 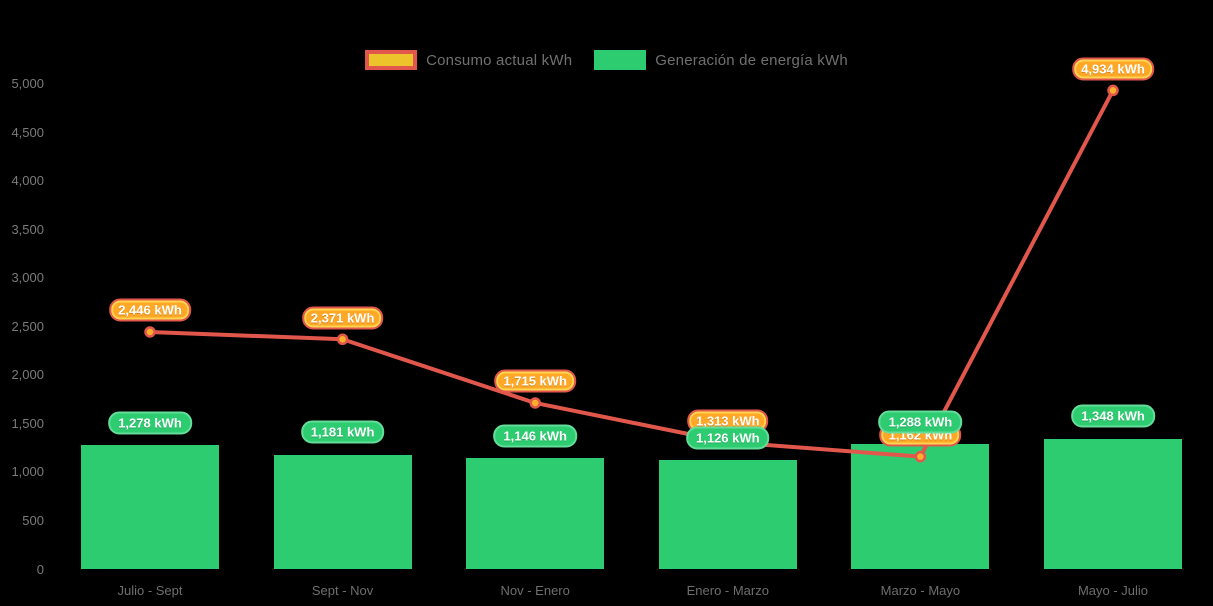 I want to click on y-axis-tick-label: 2,000, so click(x=27, y=375).